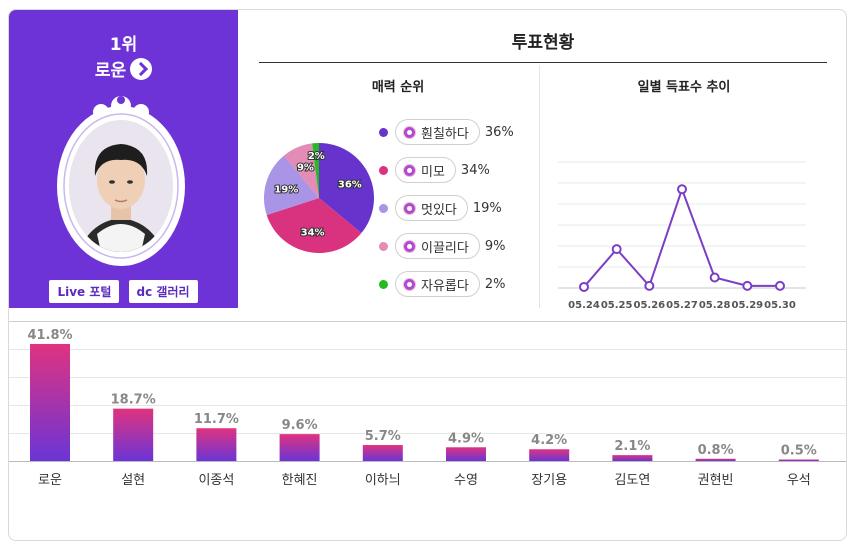 The image size is (855, 546). What do you see at coordinates (216, 480) in the screenshot?
I see `bar-category-label: 이종석` at bounding box center [216, 480].